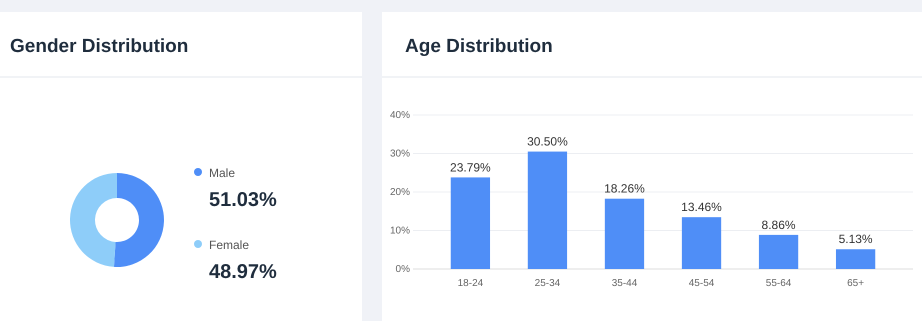 Image resolution: width=922 pixels, height=321 pixels. What do you see at coordinates (243, 200) in the screenshot?
I see `data-label: 51.03%` at bounding box center [243, 200].